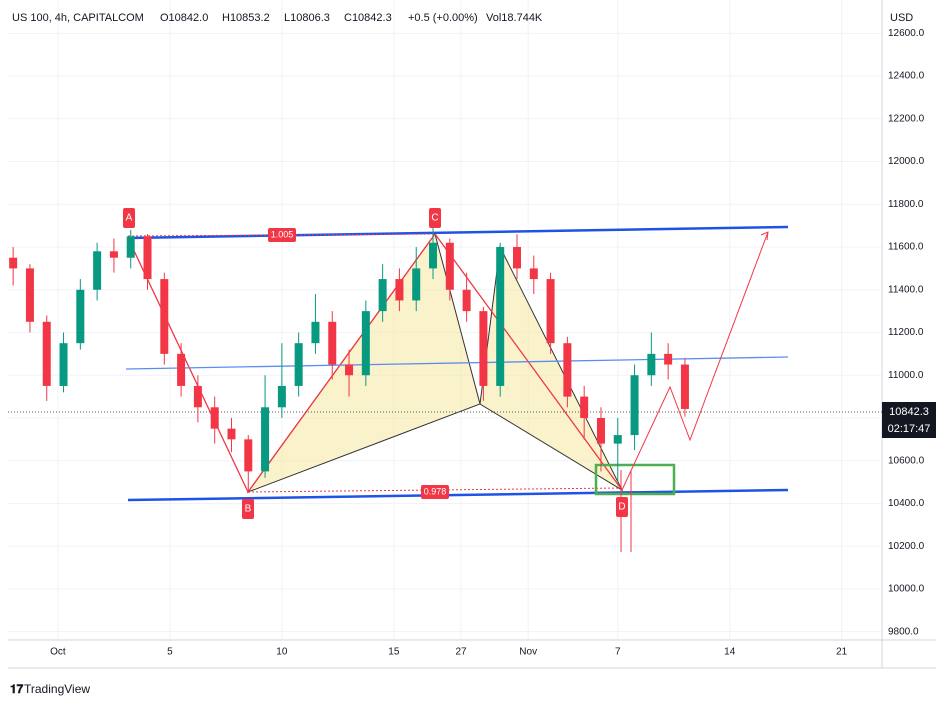 The height and width of the screenshot is (719, 936). I want to click on last-price: 10842.3, so click(909, 412).